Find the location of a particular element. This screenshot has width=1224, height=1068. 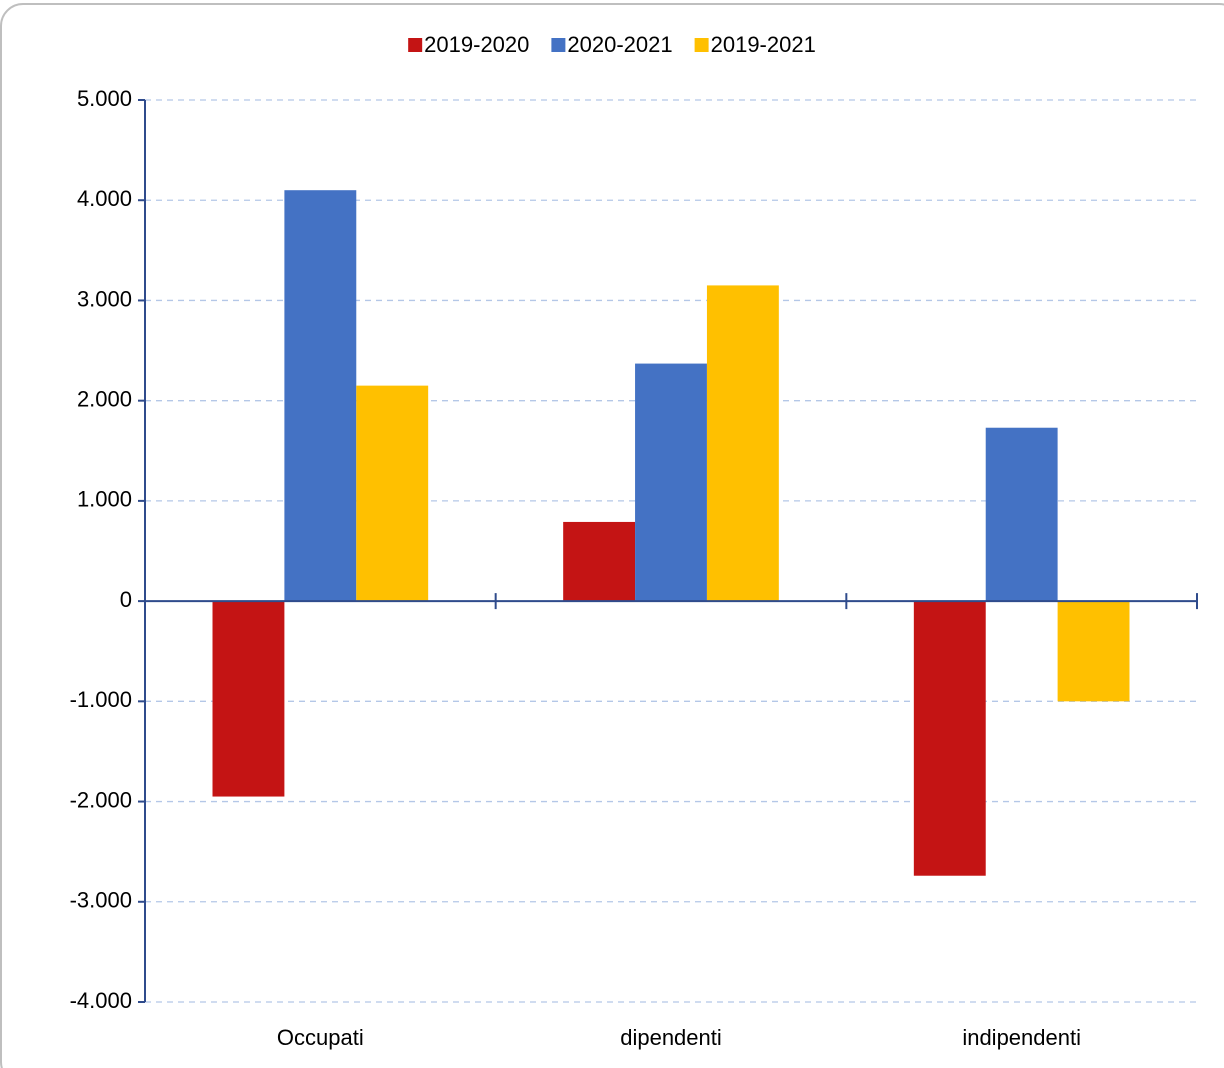

y-tick-label: -4.000 is located at coordinates (101, 1000).